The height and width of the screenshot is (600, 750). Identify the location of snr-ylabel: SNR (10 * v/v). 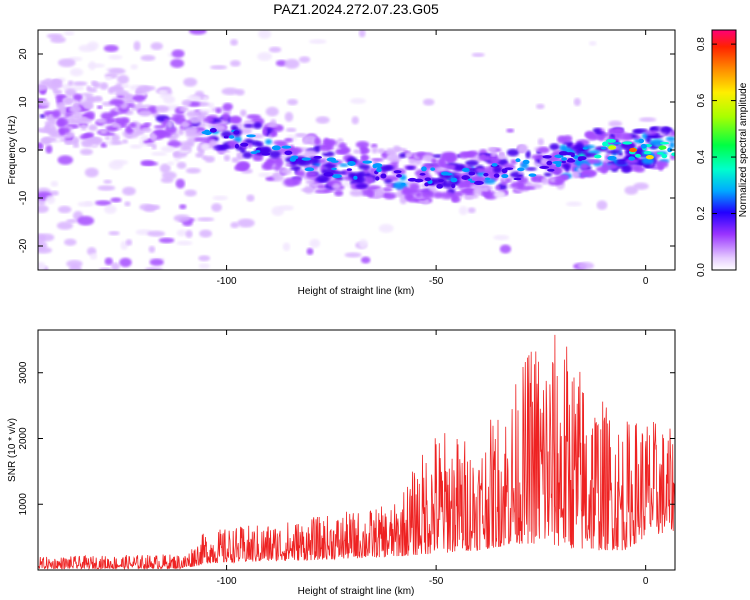
(12, 450).